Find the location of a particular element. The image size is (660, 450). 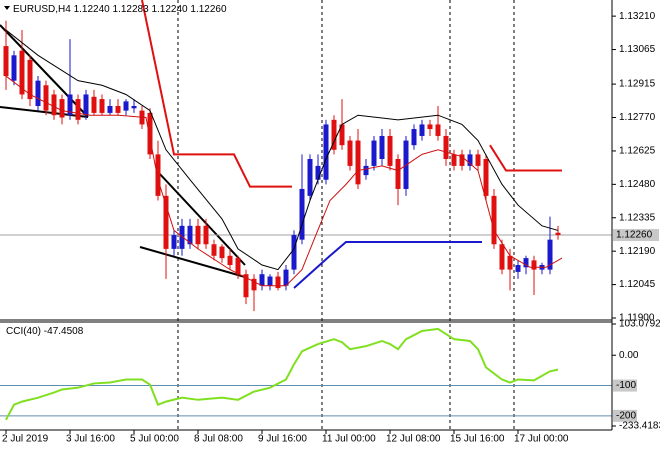

x-tick-label: 15 Jul 16:00 is located at coordinates (477, 439).